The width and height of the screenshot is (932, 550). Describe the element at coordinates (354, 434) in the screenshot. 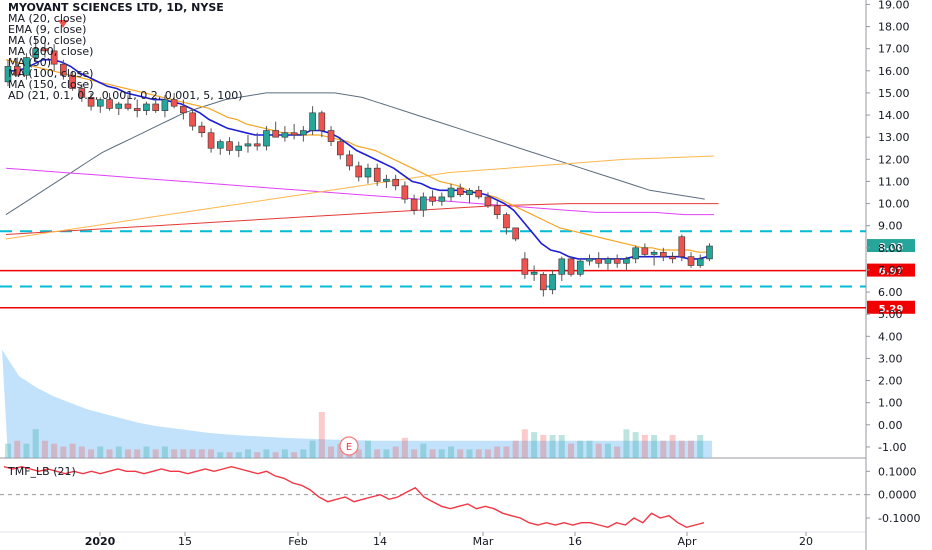

I see `volume-bars` at that location.